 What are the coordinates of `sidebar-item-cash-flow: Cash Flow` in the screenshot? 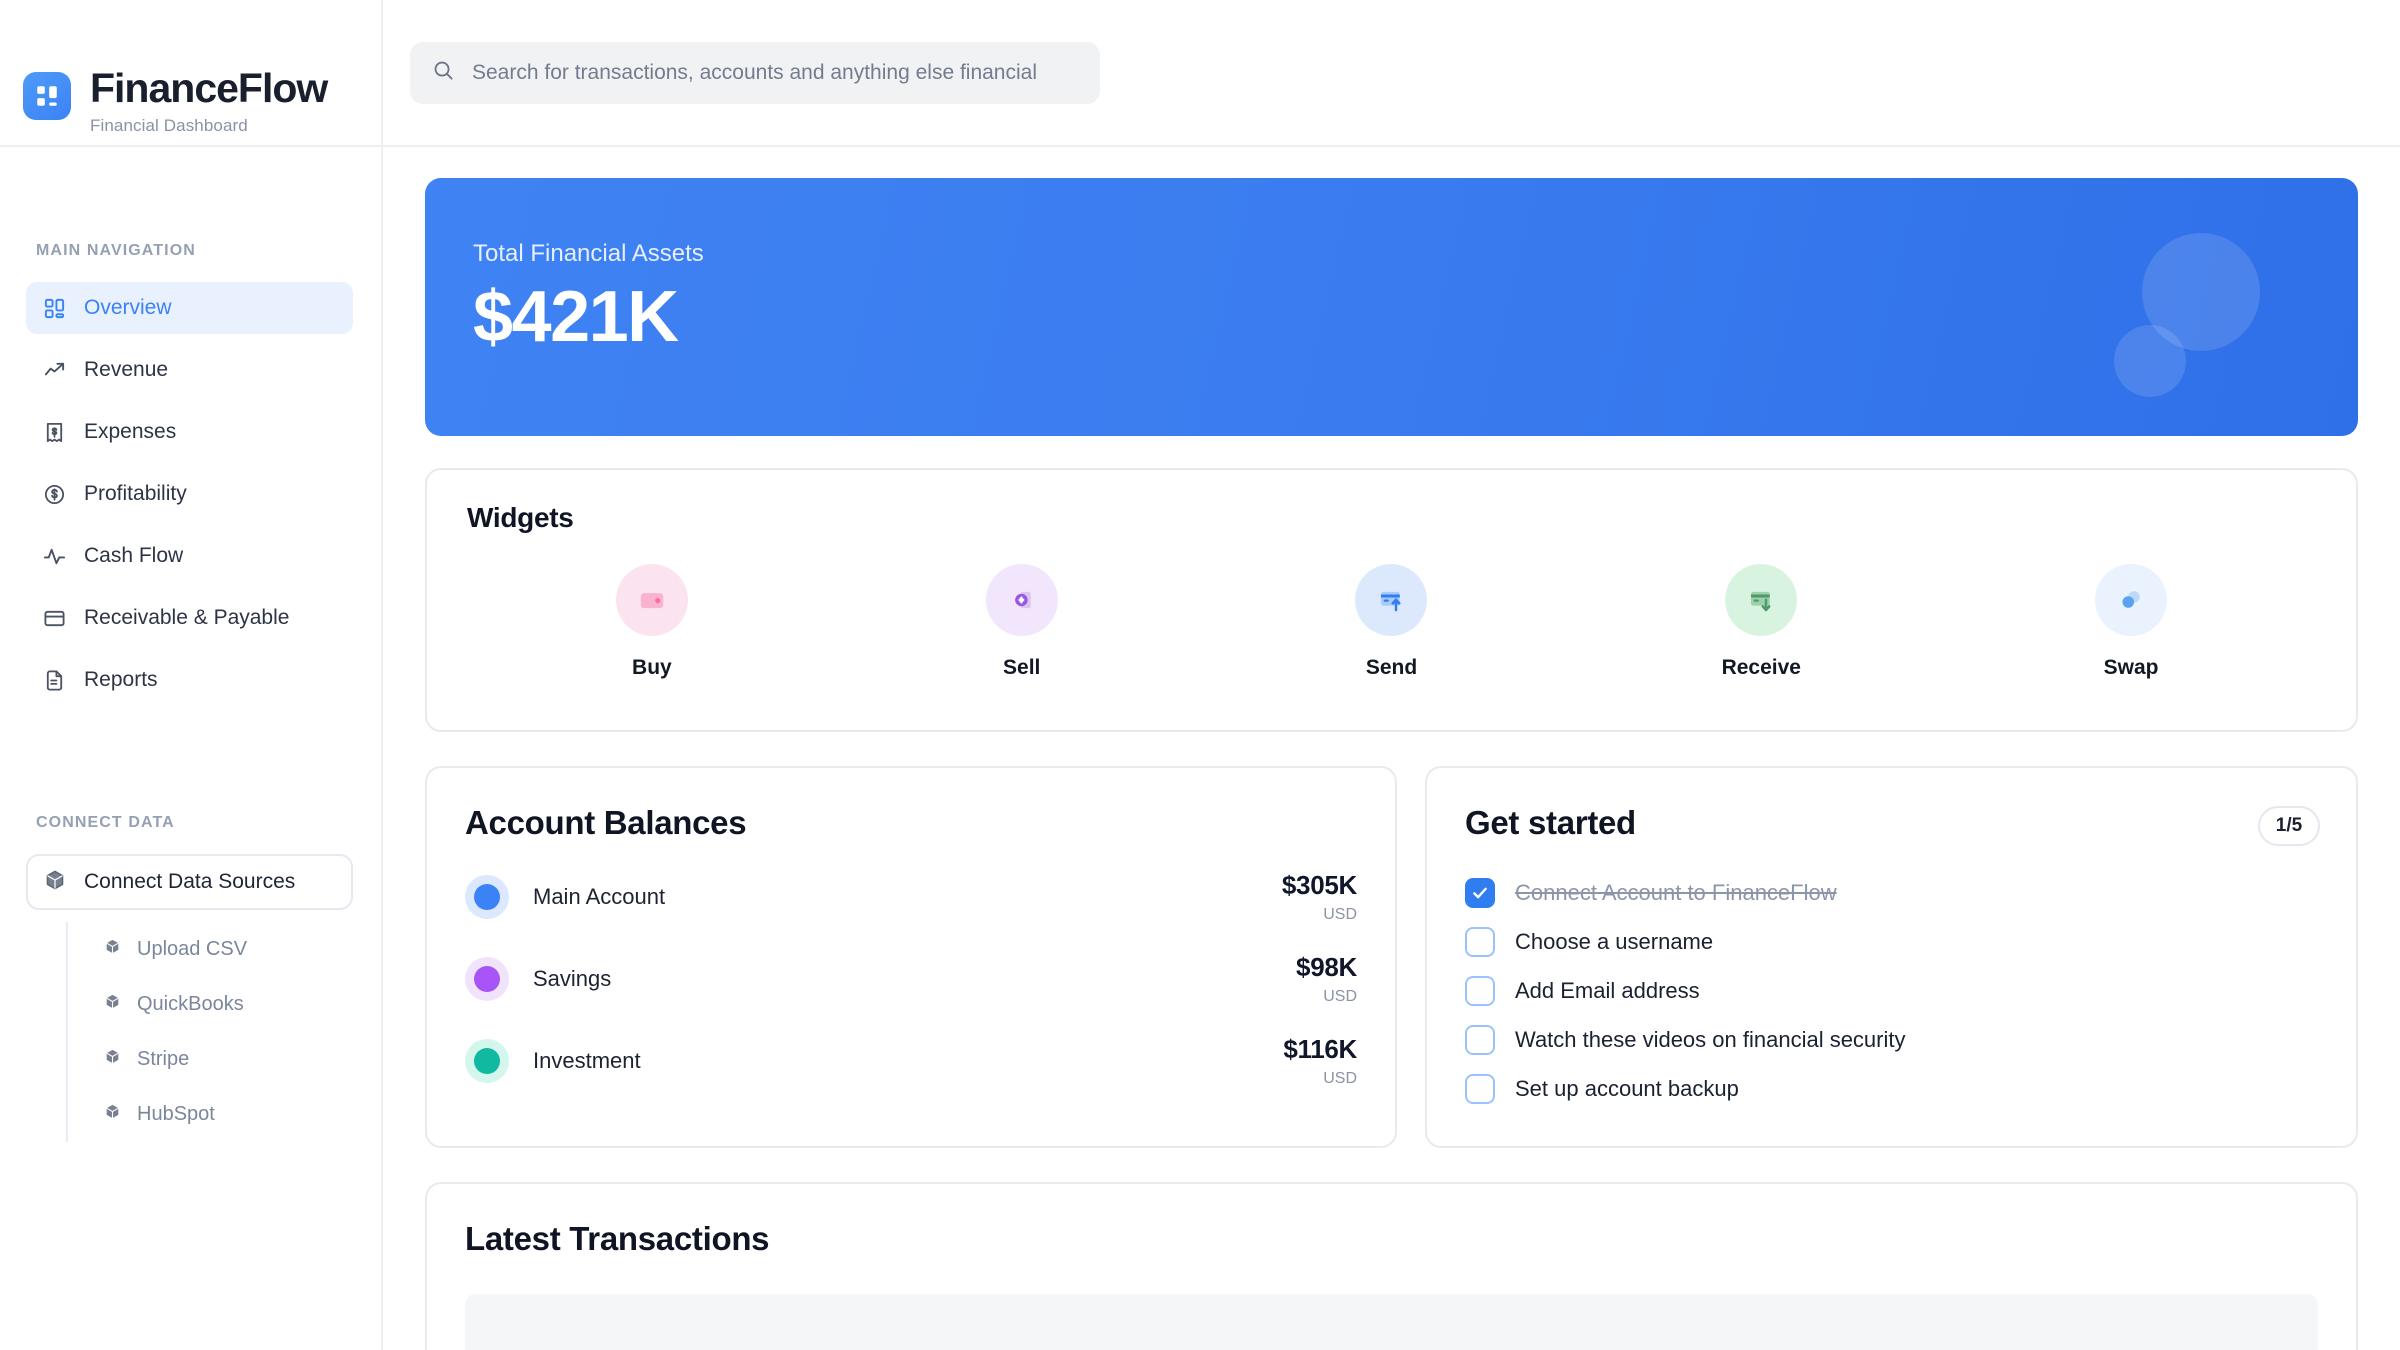 It's located at (189, 556).